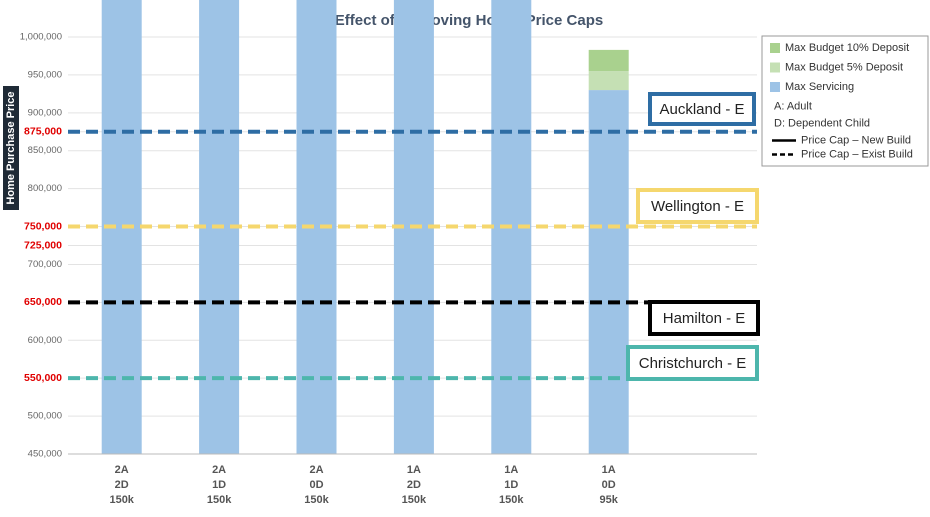 This screenshot has height=517, width=930. Describe the element at coordinates (43, 226) in the screenshot. I see `y-tick-label: 750,000` at that location.